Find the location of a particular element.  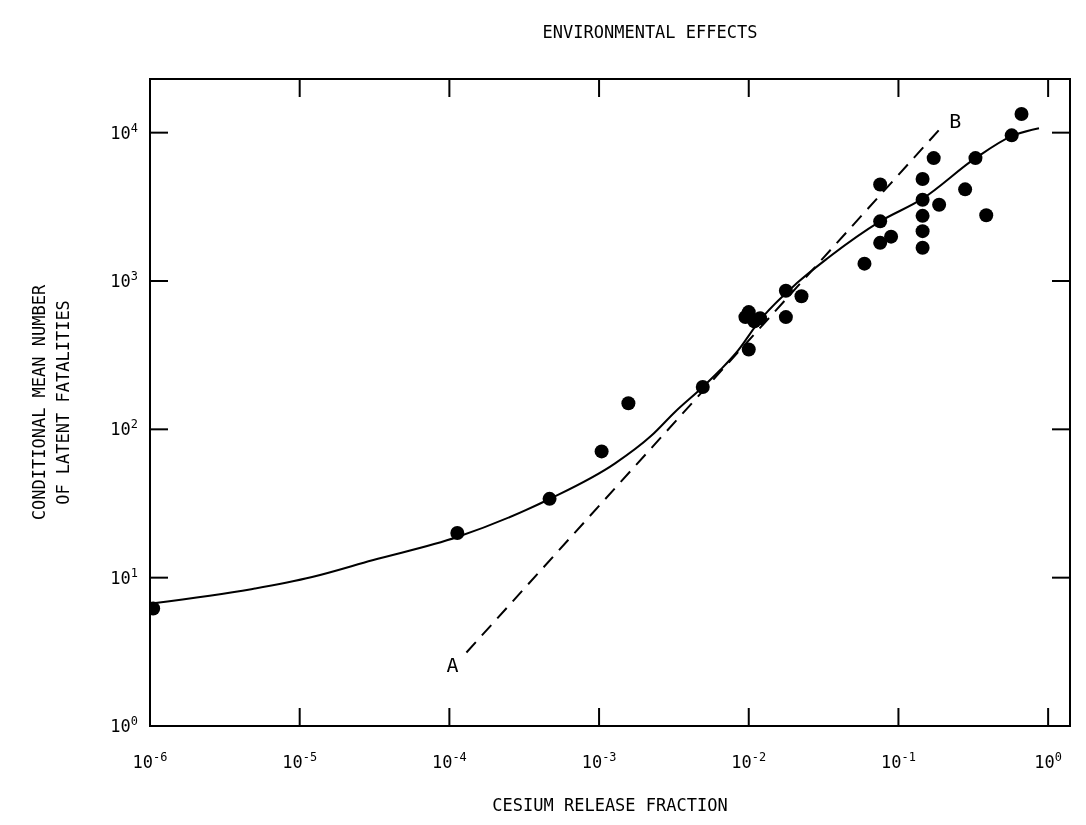

x-tick-label: 10$^{0}$ is located at coordinates (1048, 761).